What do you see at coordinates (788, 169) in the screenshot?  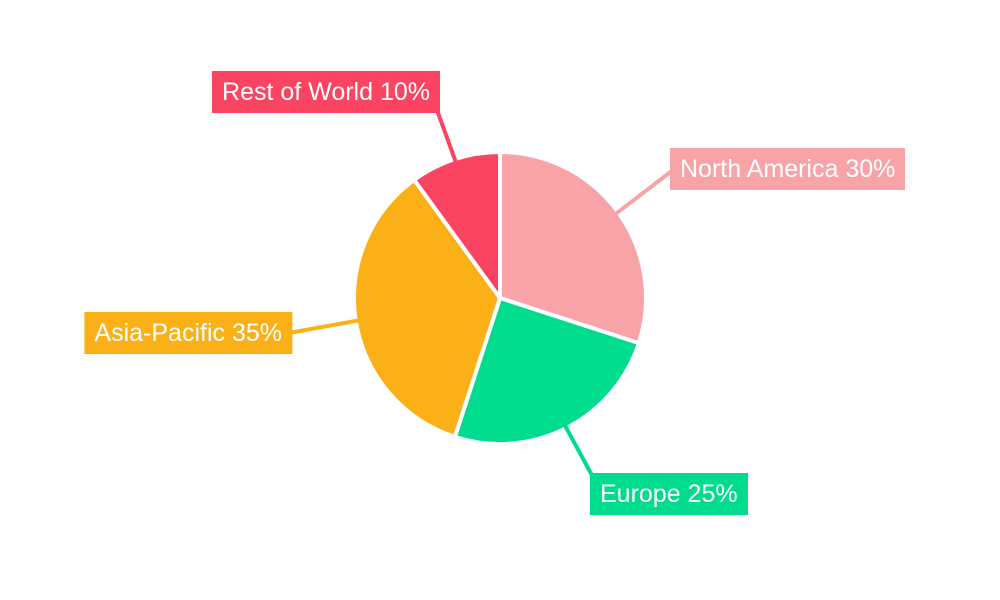 I see `slice-label-north-america: North America 30%` at bounding box center [788, 169].